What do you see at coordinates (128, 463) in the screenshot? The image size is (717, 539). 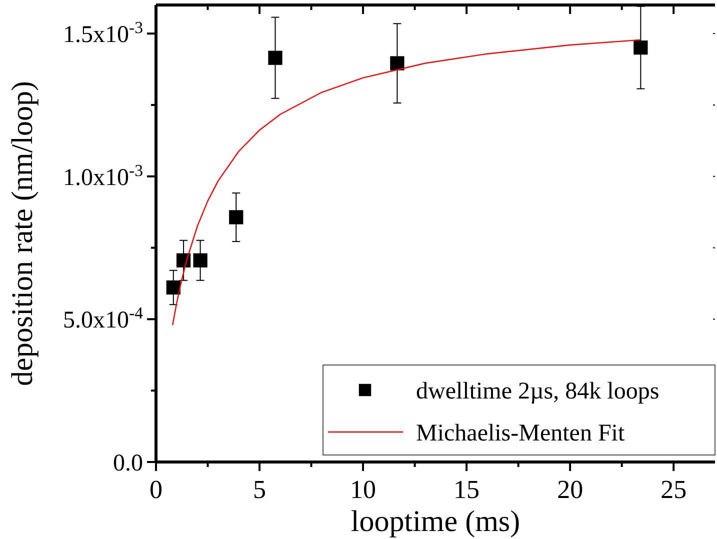 I see `y-tick-label: 0.0` at bounding box center [128, 463].